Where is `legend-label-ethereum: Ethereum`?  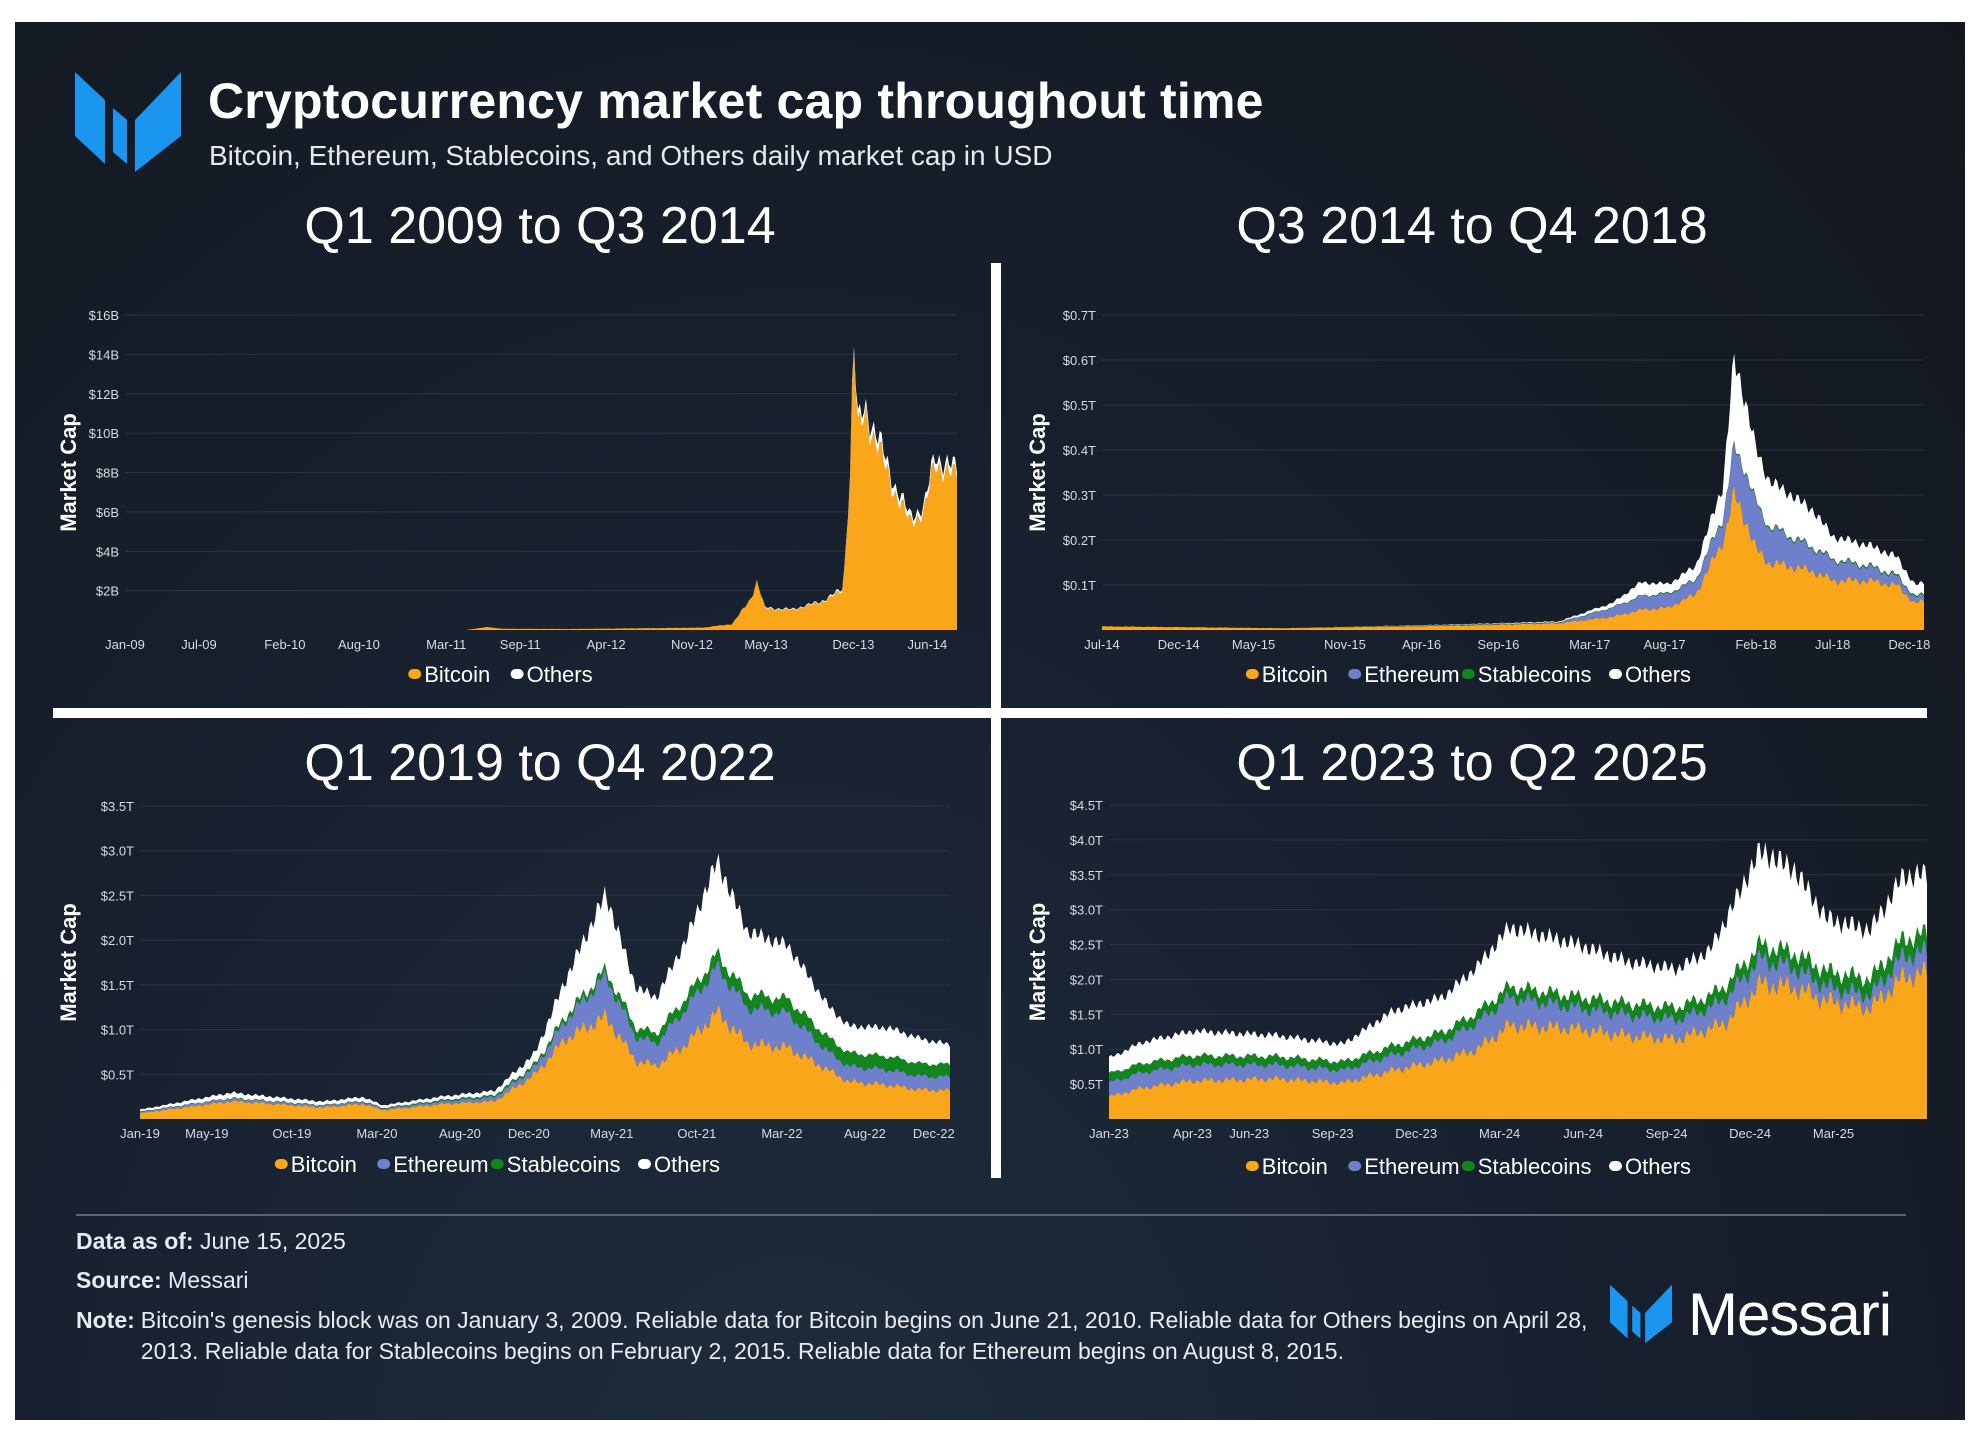
legend-label-ethereum: Ethereum is located at coordinates (440, 1164).